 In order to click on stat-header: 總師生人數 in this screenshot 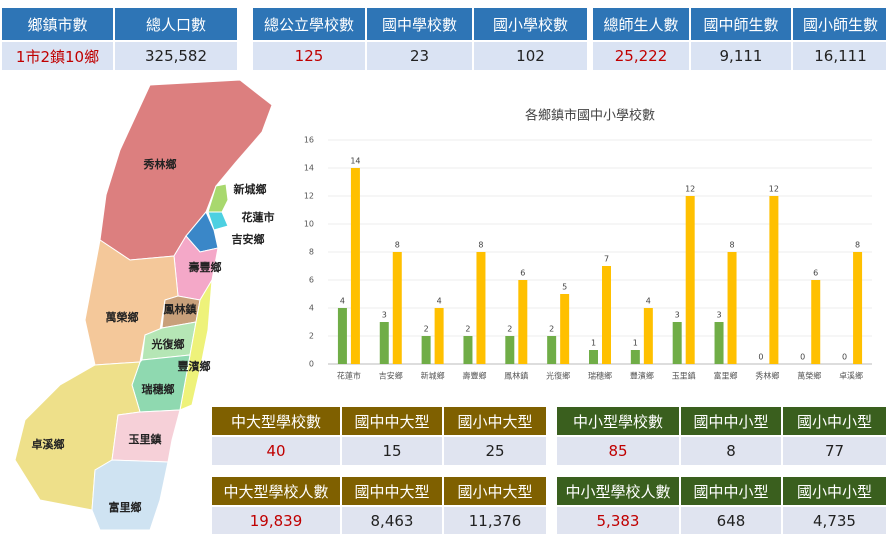, I will do `click(641, 24)`.